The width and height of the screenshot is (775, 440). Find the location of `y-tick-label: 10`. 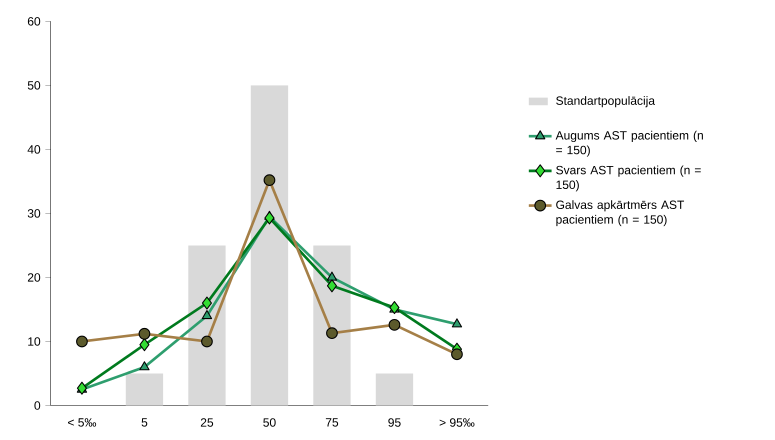

y-tick-label: 10 is located at coordinates (34, 341).